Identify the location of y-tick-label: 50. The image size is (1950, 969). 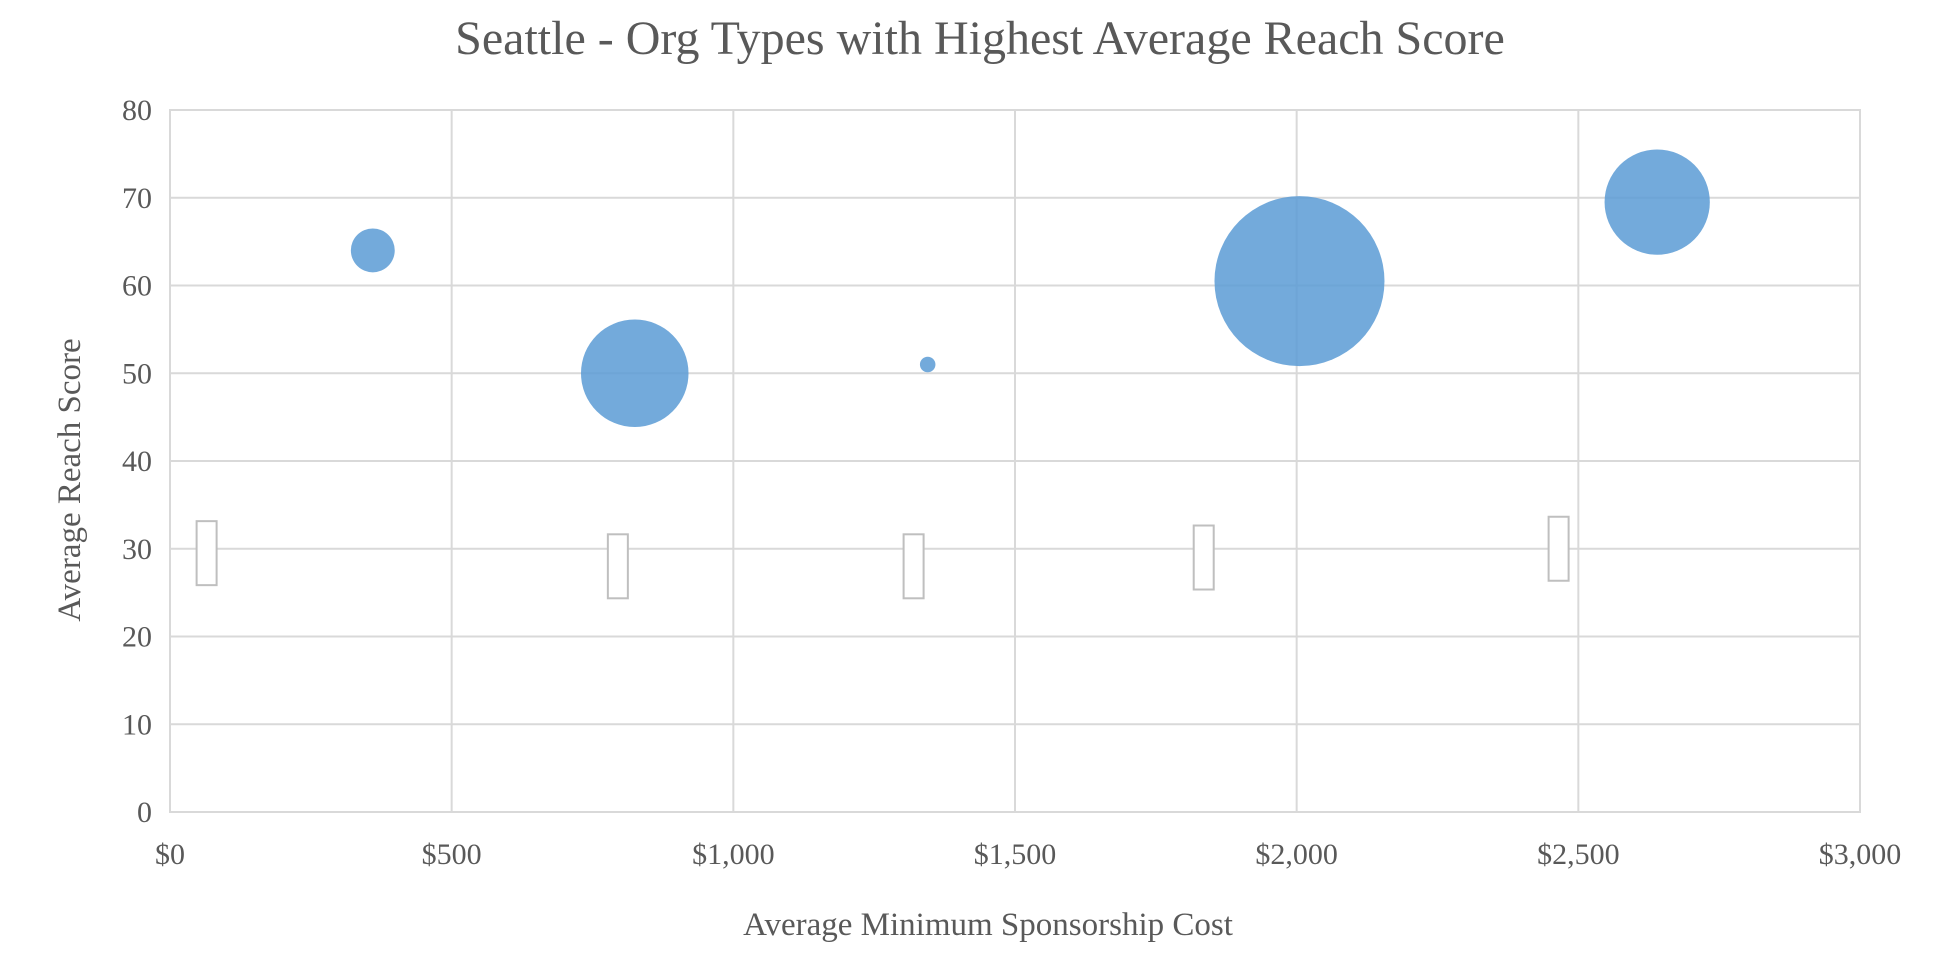
(137, 373).